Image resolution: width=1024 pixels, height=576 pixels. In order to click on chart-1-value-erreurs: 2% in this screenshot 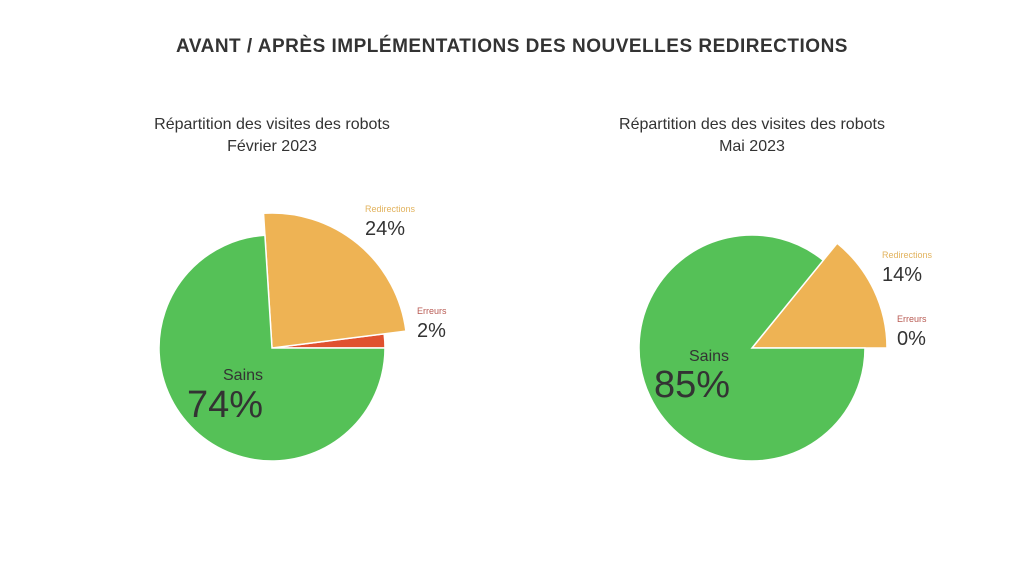, I will do `click(431, 331)`.